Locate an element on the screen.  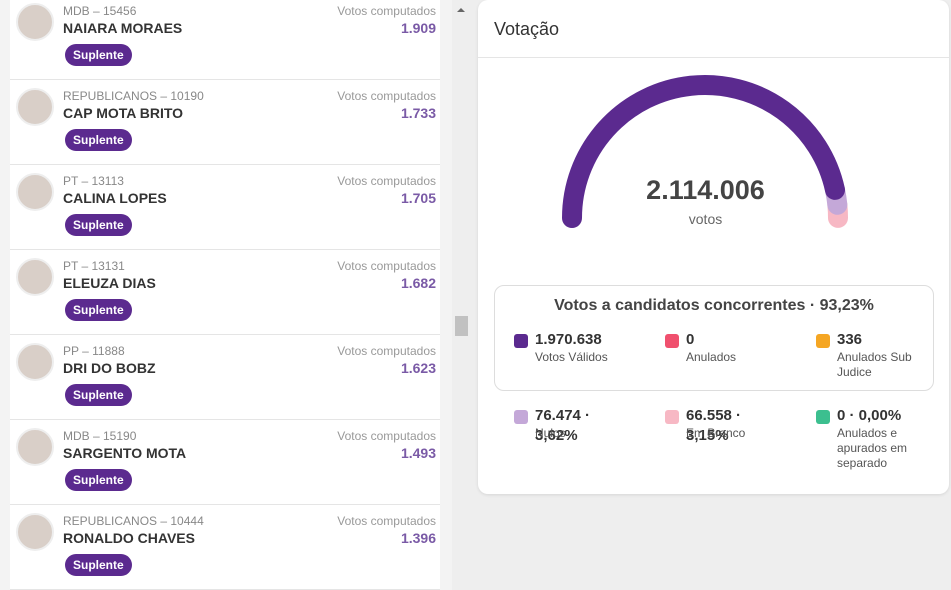
item-label: Anulados Sub Judice is located at coordinates (874, 364).